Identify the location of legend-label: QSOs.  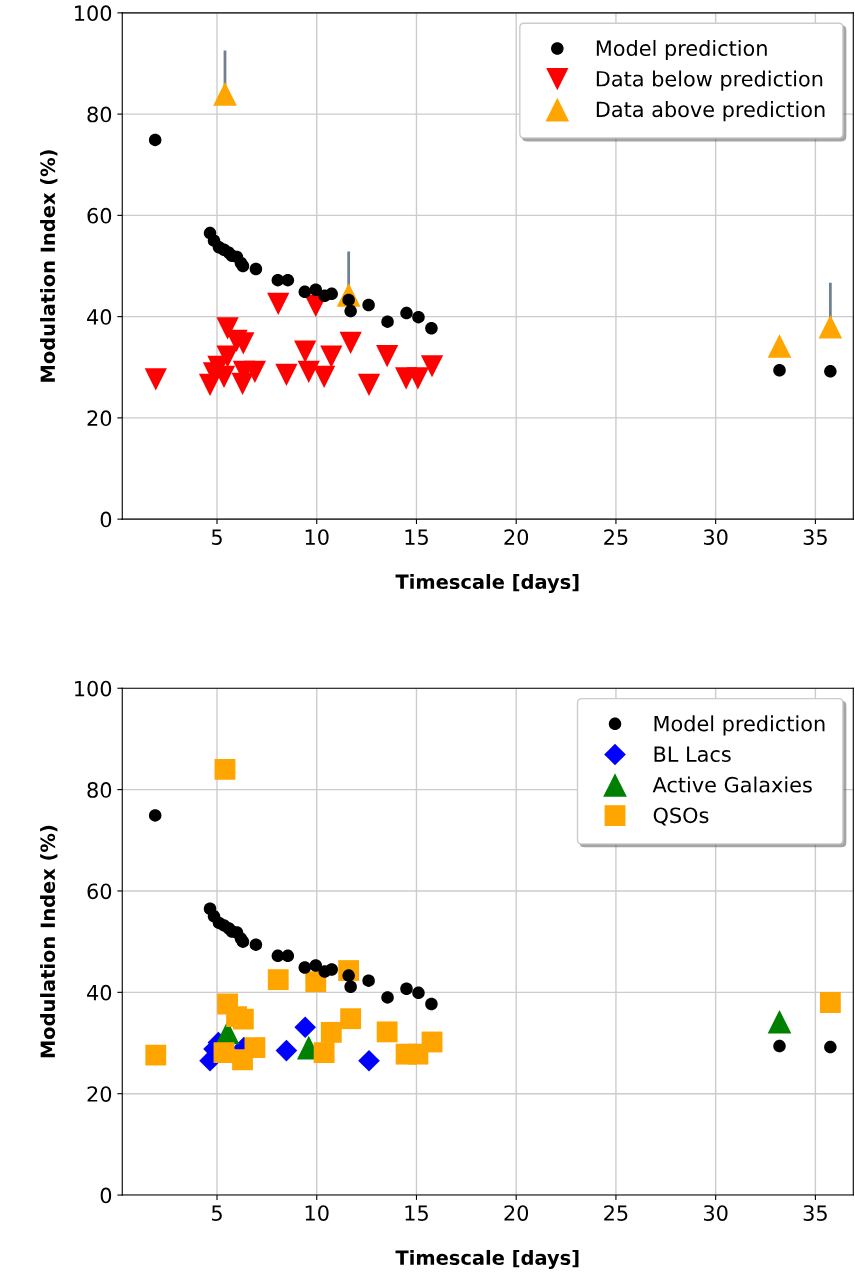
(681, 816).